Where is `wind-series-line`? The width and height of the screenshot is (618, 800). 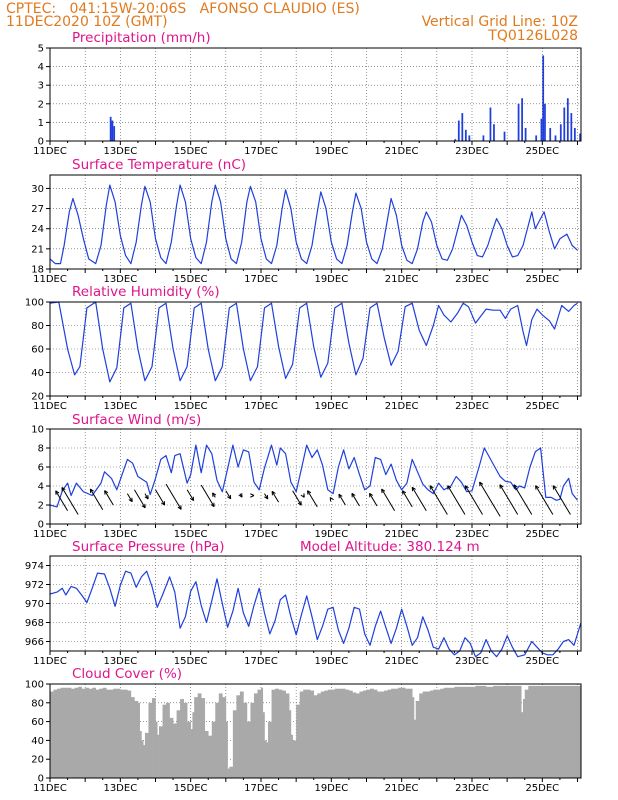 wind-series-line is located at coordinates (313, 476).